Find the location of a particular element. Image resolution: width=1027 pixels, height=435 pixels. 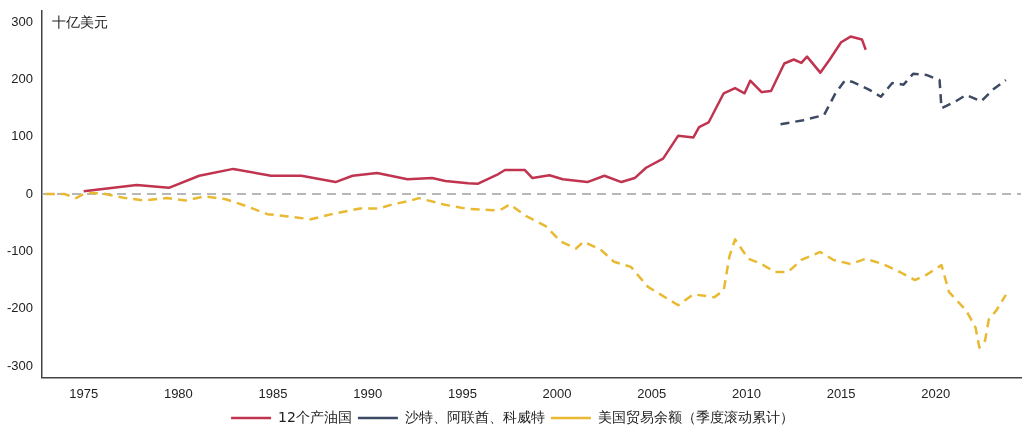

x-tick-label: 1975 is located at coordinates (84, 393).